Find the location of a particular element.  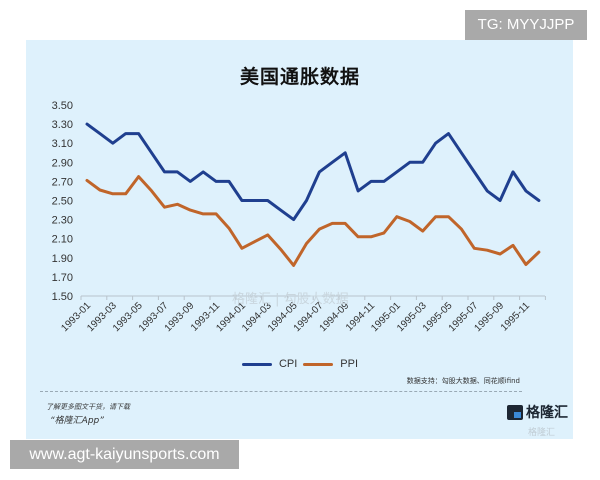

y-tick-label: 3.50 is located at coordinates (62, 106).